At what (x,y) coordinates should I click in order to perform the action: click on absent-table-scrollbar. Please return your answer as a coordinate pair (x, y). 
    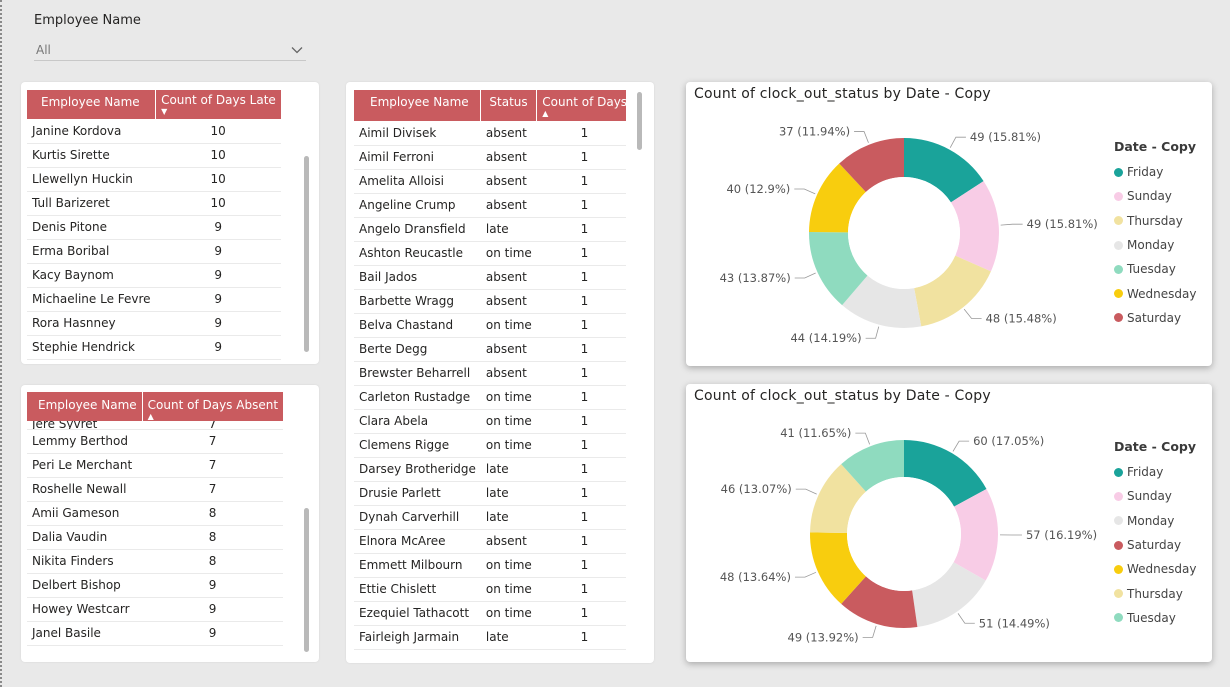
    Looking at the image, I should click on (306, 580).